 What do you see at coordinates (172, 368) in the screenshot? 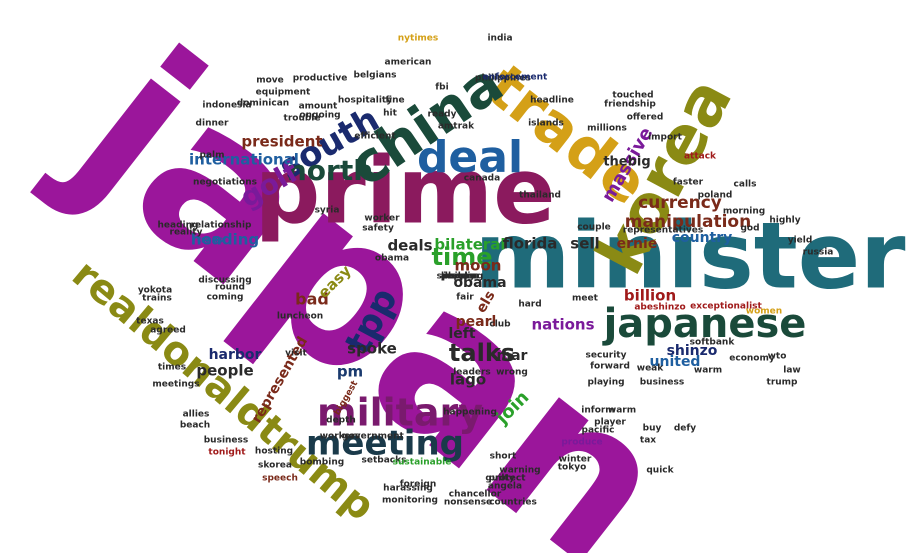
I see `word: times` at bounding box center [172, 368].